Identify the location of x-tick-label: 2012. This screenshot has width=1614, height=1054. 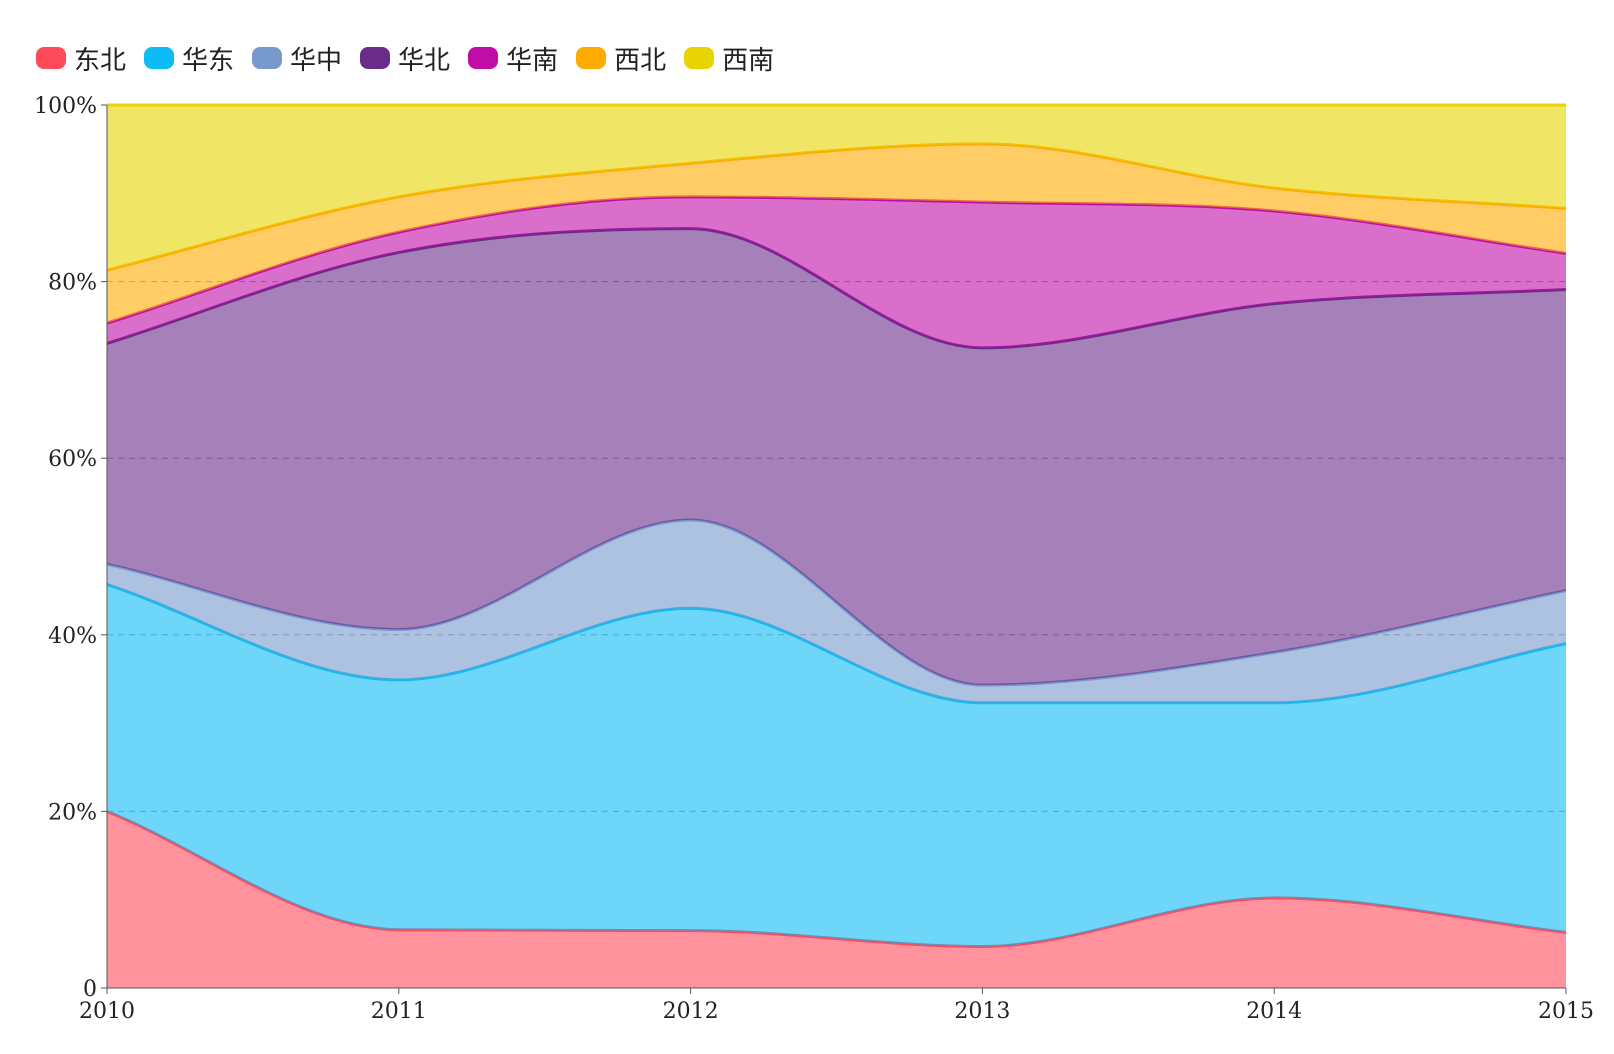
(691, 1011).